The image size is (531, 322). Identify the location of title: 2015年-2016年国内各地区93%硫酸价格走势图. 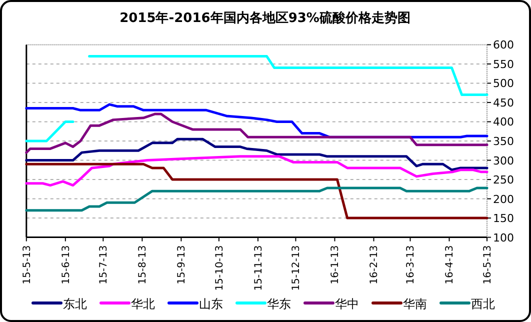
(265, 18).